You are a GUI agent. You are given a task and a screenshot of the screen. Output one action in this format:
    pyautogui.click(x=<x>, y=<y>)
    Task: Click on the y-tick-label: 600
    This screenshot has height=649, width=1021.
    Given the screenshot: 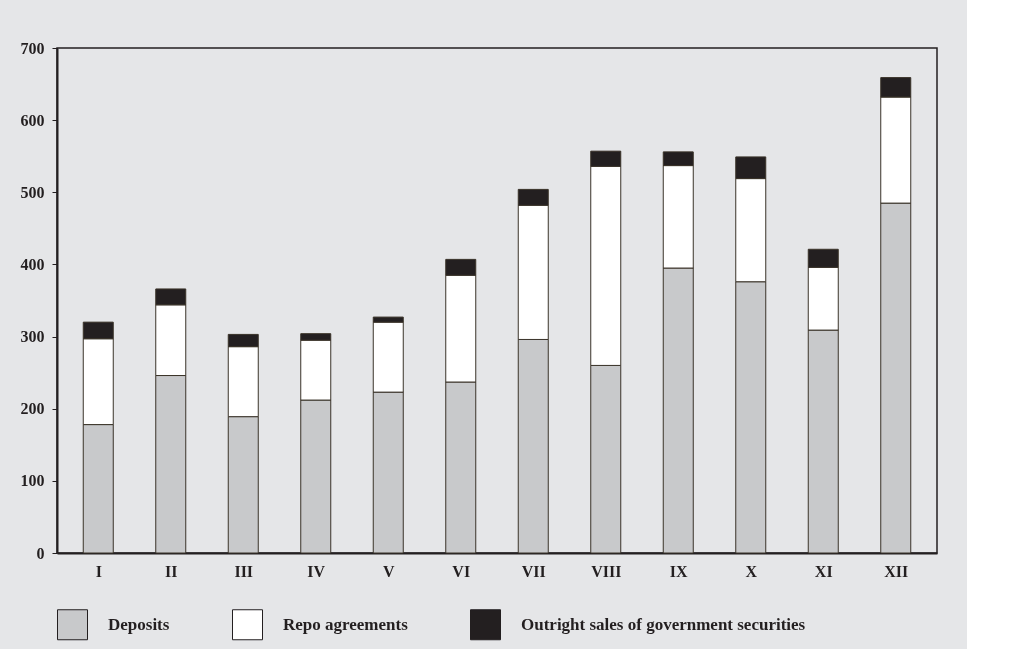 What is the action you would take?
    pyautogui.click(x=32, y=120)
    